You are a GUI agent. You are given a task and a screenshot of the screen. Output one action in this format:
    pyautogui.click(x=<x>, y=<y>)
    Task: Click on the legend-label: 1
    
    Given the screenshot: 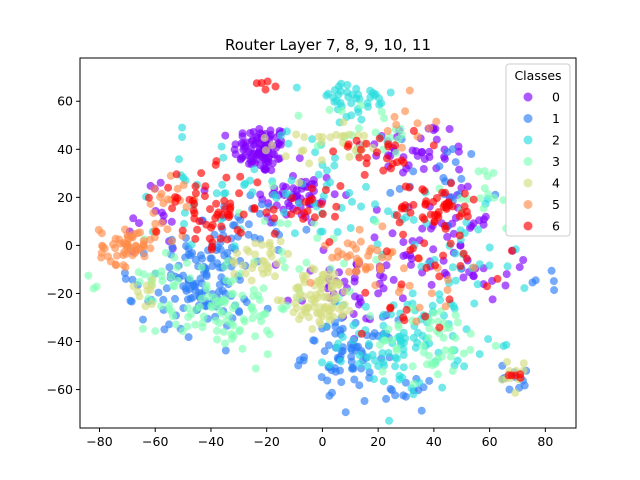 What is the action you would take?
    pyautogui.click(x=556, y=118)
    